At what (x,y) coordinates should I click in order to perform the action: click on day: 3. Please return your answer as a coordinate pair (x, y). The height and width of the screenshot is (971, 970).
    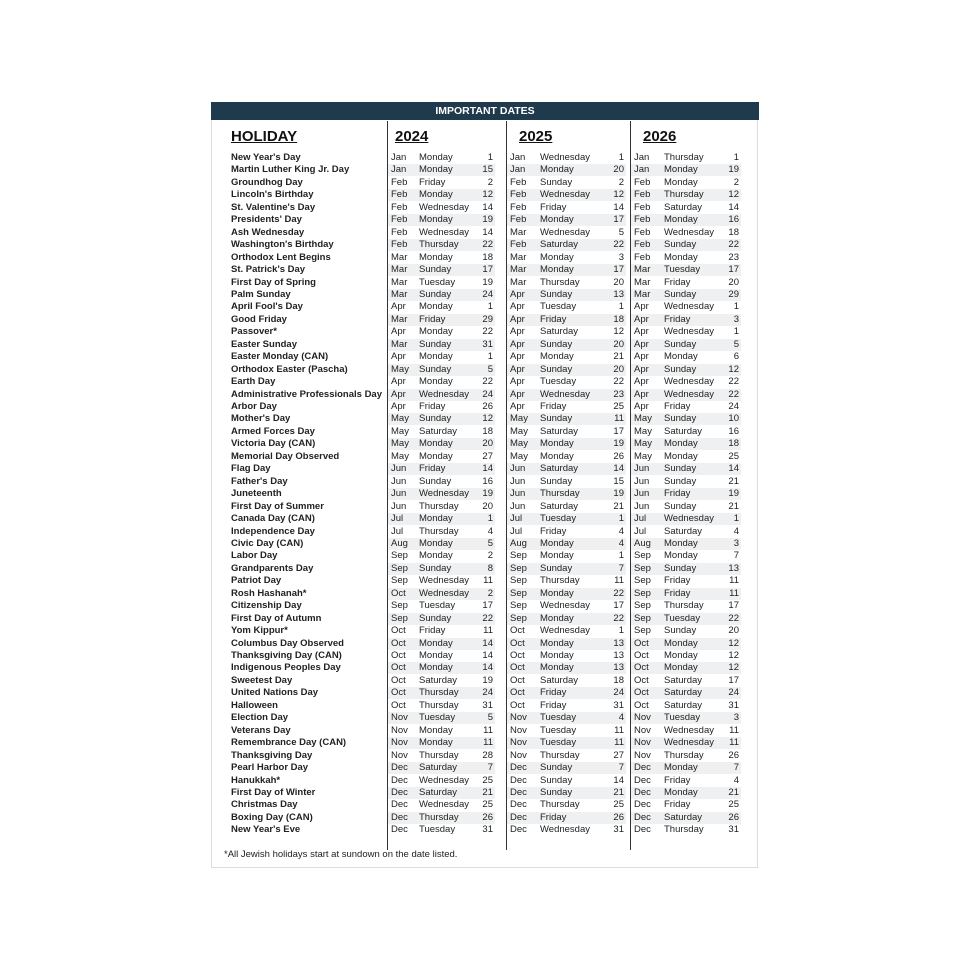
    Looking at the image, I should click on (736, 718).